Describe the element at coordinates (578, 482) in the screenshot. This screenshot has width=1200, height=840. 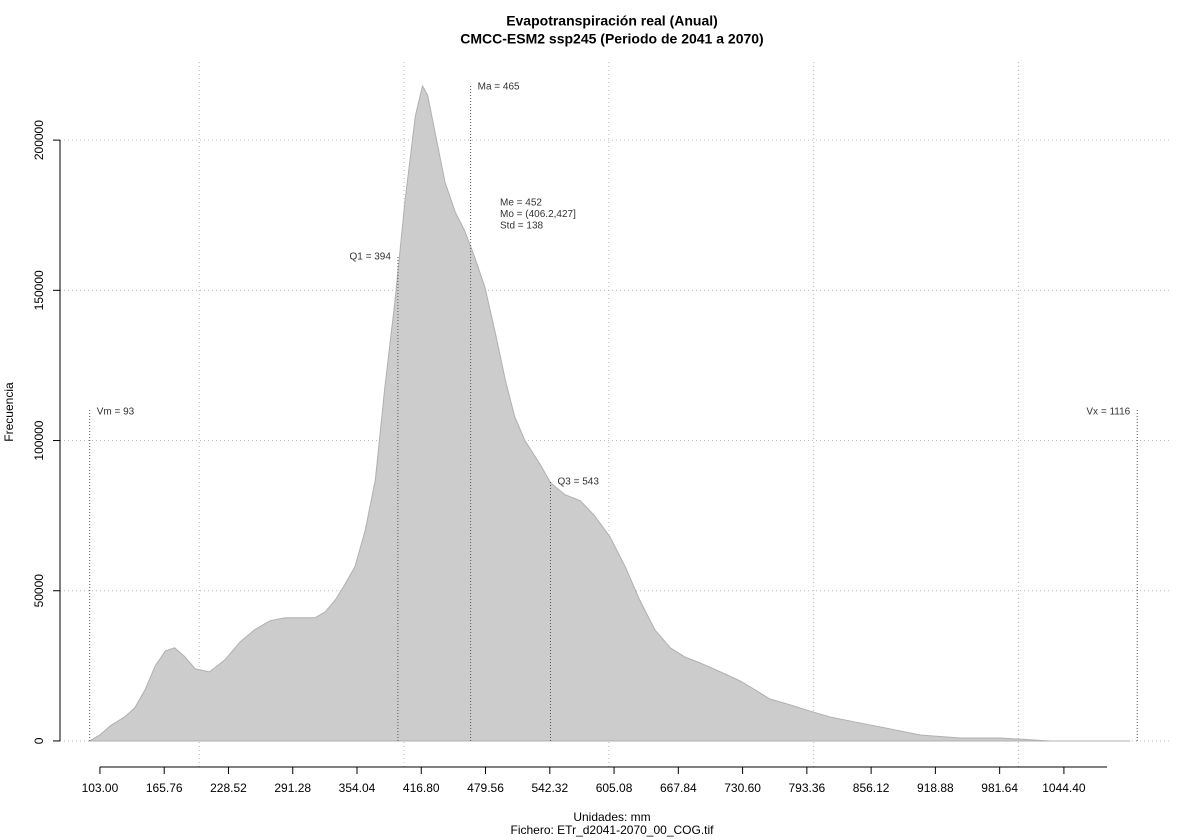
I see `marker-label: Q3 = 543` at that location.